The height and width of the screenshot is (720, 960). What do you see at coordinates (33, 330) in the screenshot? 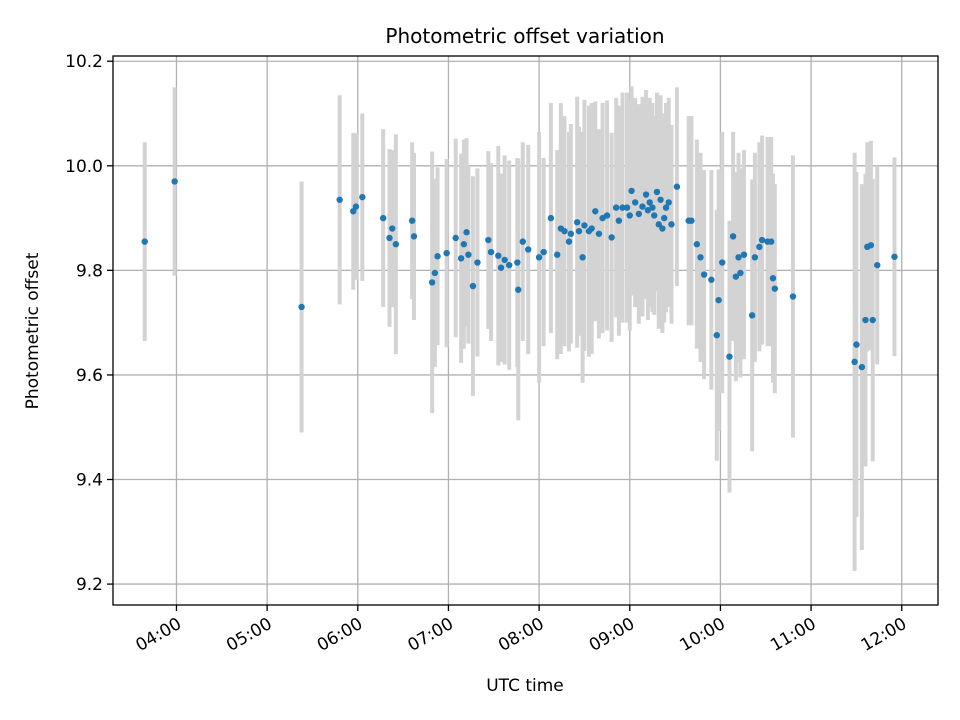
I see `y-axis-label: Photometric offset` at bounding box center [33, 330].